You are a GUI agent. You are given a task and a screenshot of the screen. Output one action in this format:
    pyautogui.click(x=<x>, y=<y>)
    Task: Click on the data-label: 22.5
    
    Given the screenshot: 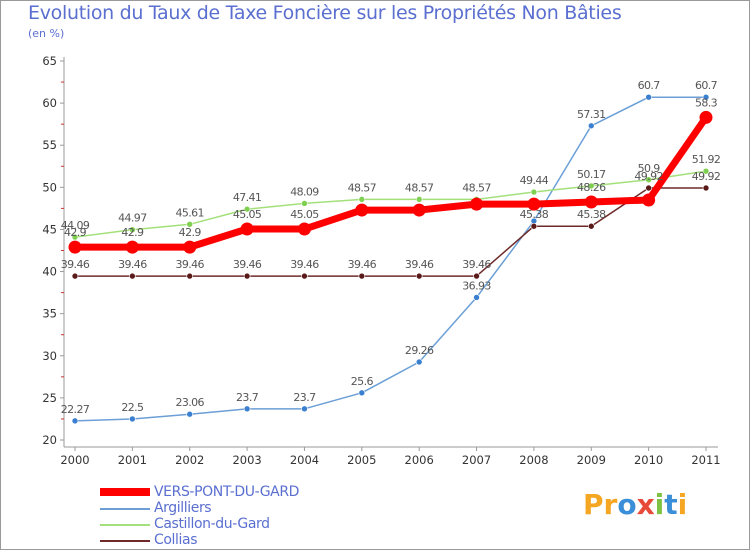 What is the action you would take?
    pyautogui.click(x=132, y=407)
    